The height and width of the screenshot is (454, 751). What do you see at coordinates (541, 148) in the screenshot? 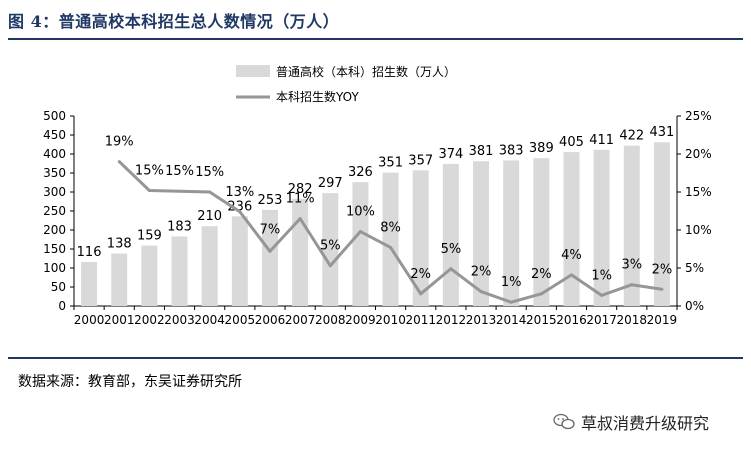
I see `bar-data-label: 389` at bounding box center [541, 148].